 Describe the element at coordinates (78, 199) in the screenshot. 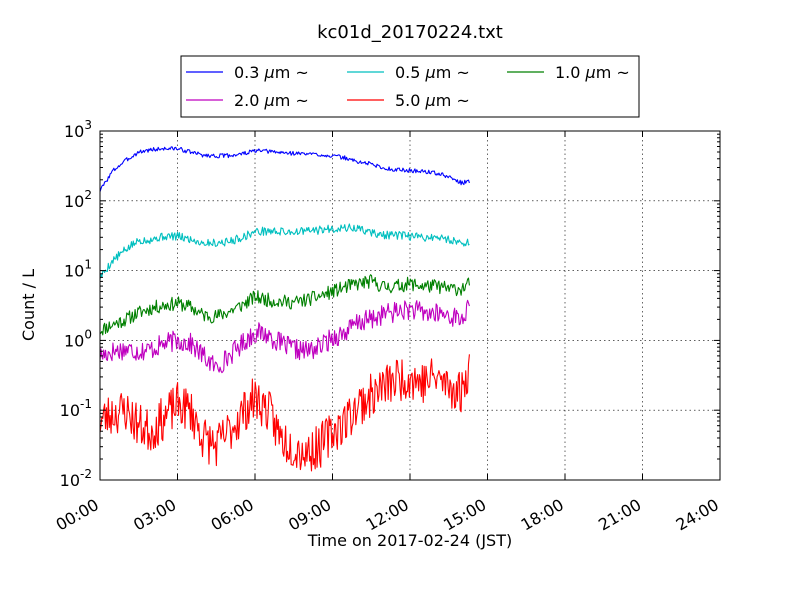

I see `y-tick-label: 10²` at that location.